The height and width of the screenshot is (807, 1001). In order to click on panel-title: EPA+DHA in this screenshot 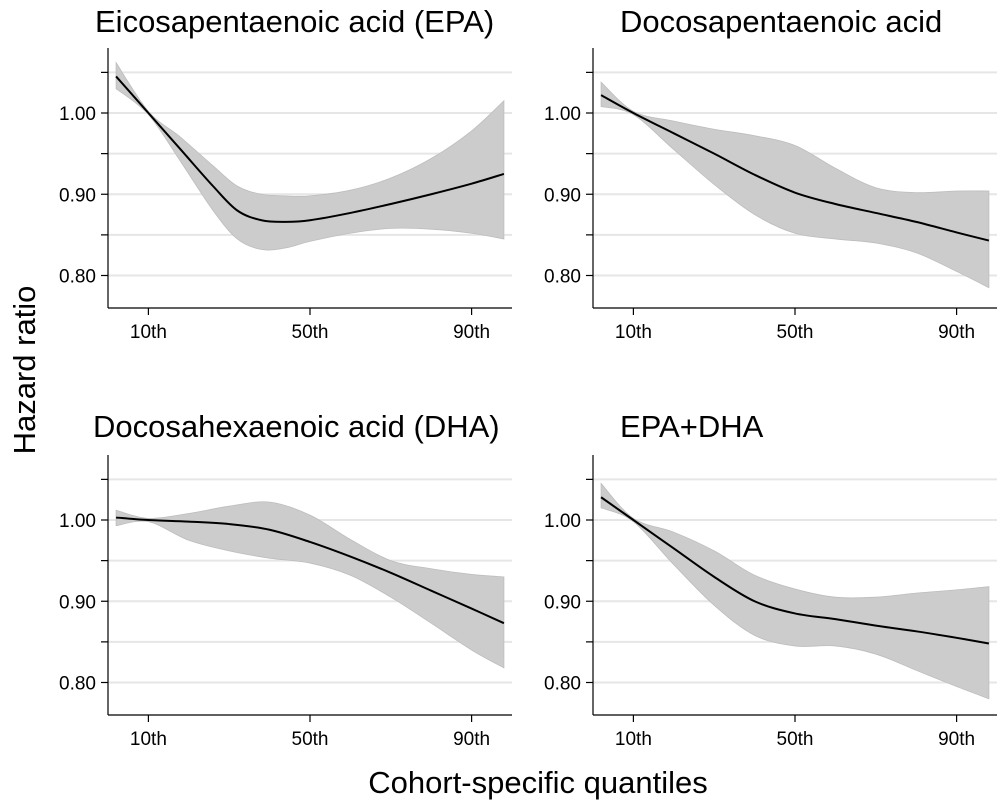, I will do `click(692, 426)`.